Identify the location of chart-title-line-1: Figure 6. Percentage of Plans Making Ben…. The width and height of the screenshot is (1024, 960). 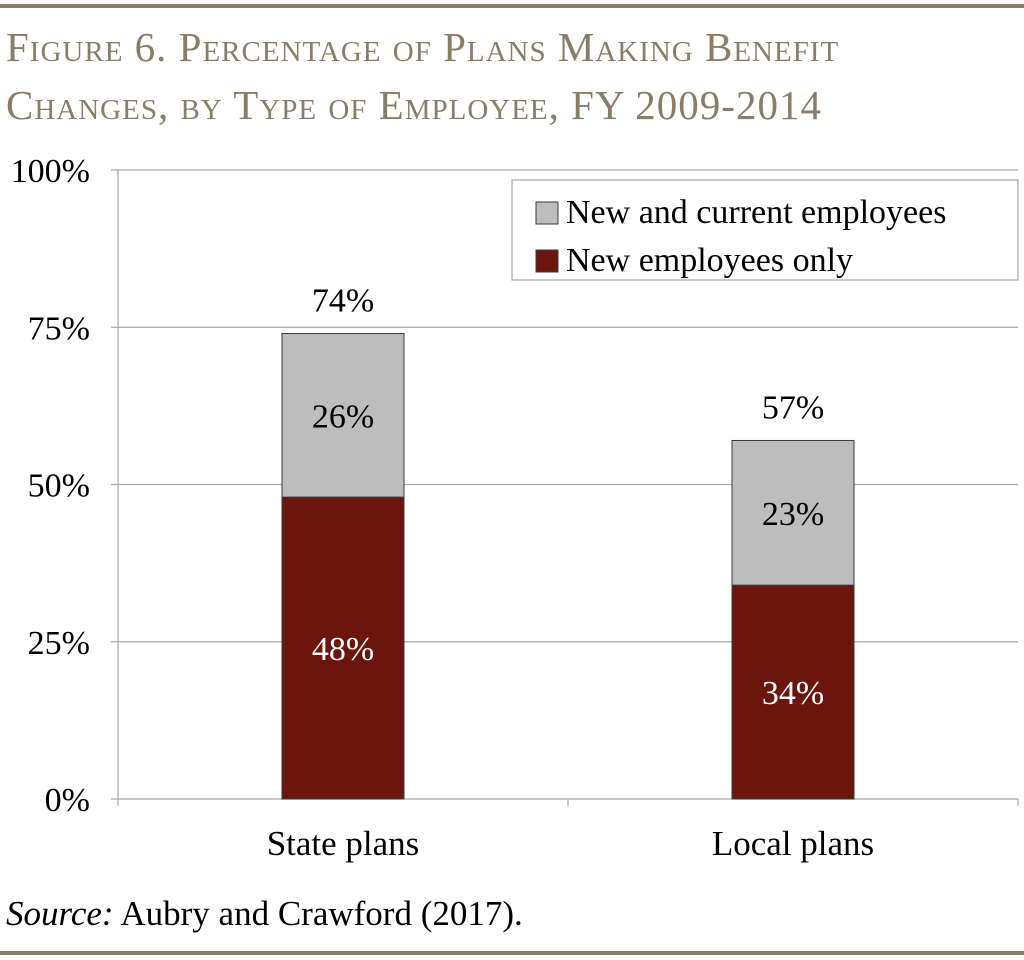
(423, 47).